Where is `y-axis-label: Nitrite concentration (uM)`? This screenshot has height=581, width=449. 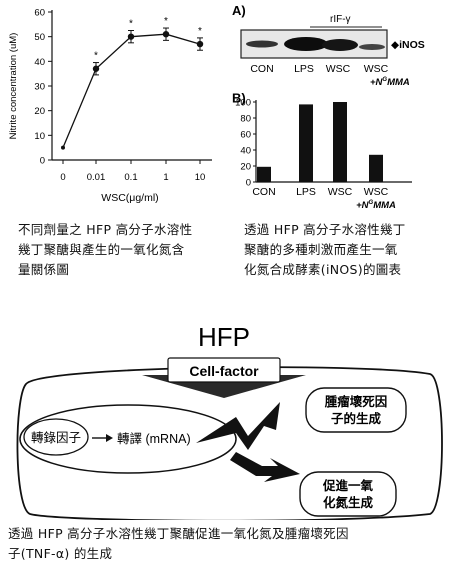
y-axis-label: Nitrite concentration (uM) is located at coordinates (13, 86).